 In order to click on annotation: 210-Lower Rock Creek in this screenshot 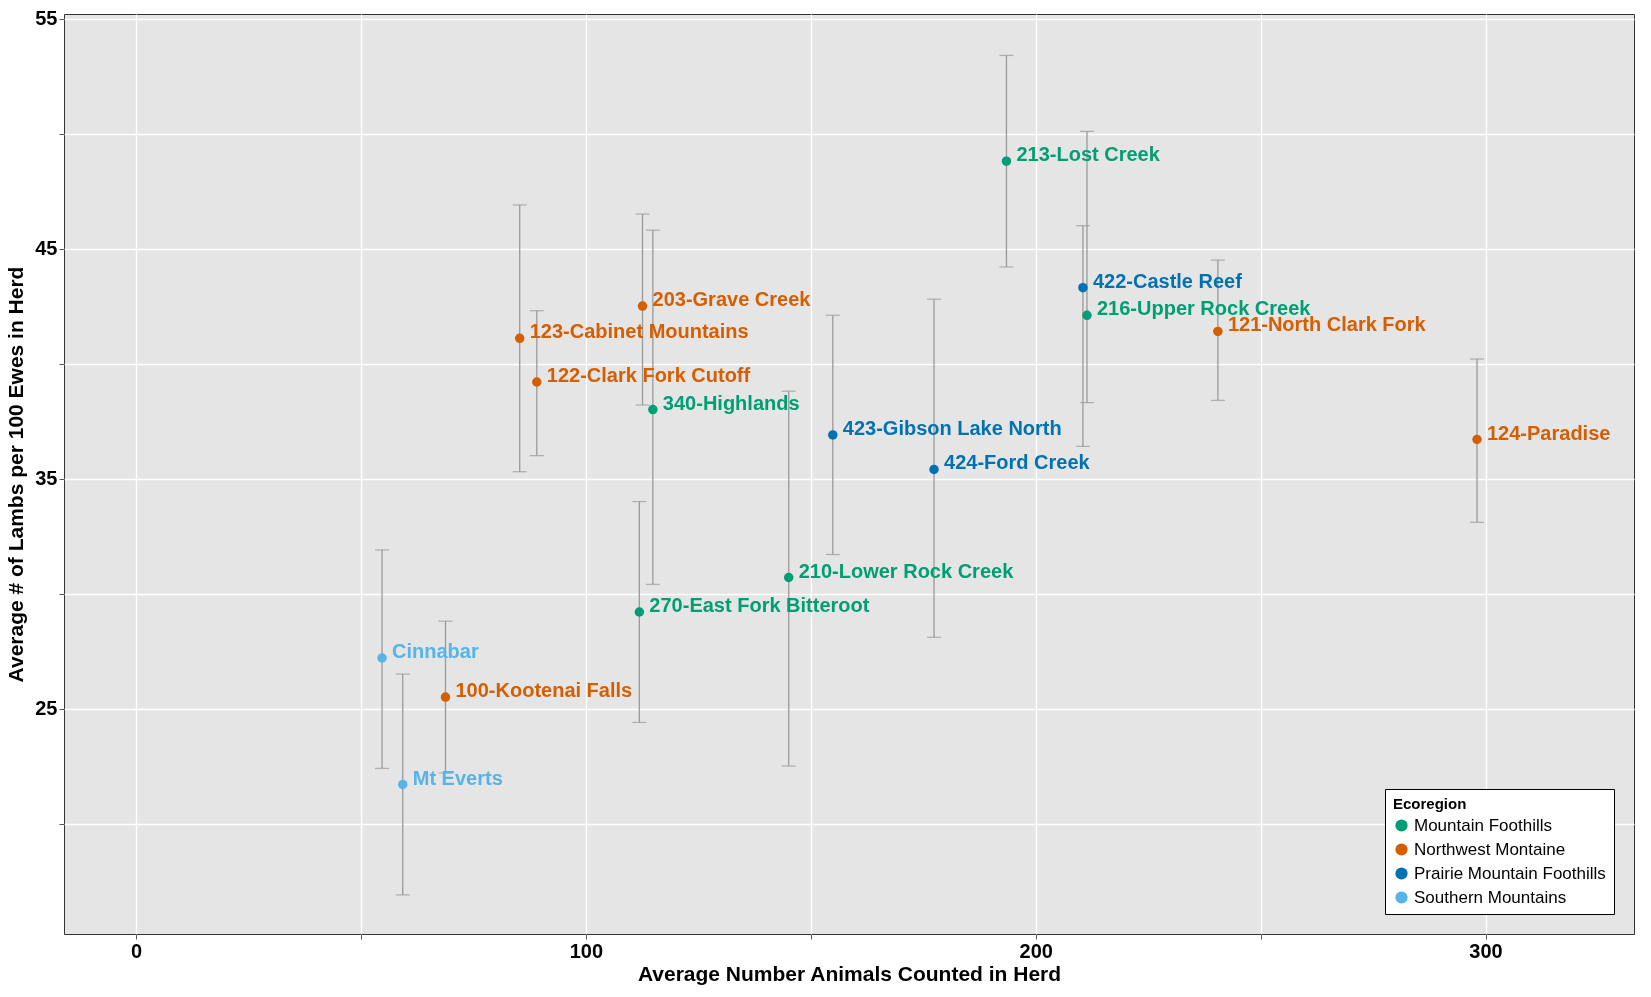, I will do `click(906, 570)`.